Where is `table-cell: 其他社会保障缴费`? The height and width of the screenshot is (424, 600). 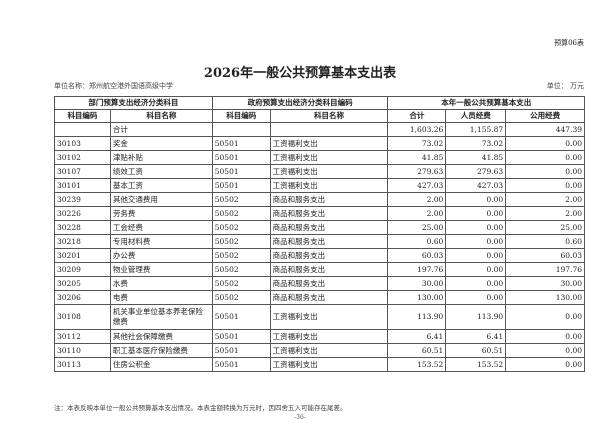
table-cell: 其他社会保障缴费 is located at coordinates (161, 336).